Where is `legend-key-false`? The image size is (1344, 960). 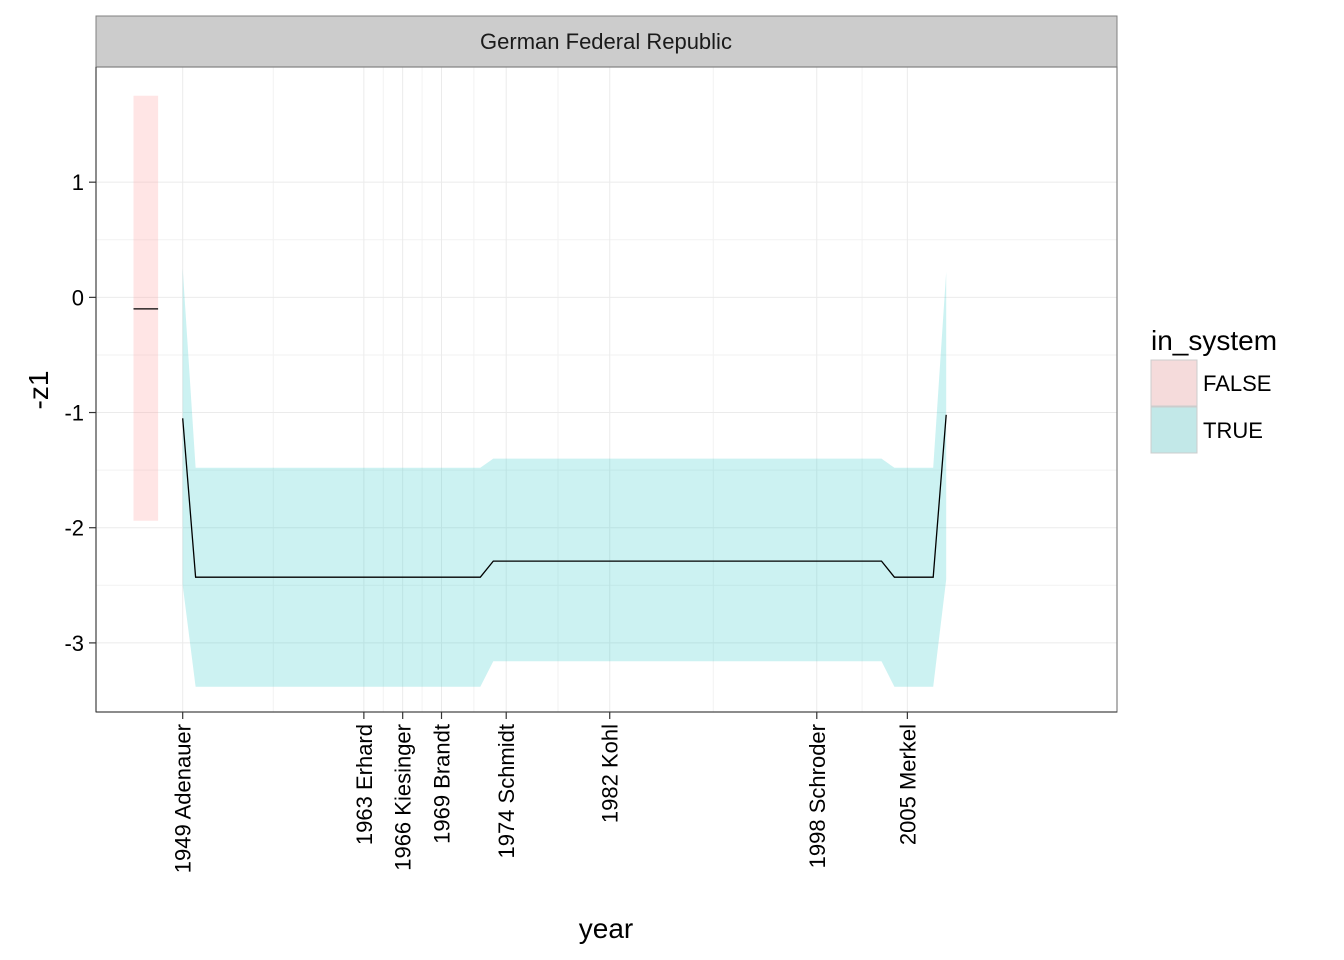
legend-key-false is located at coordinates (1174, 383).